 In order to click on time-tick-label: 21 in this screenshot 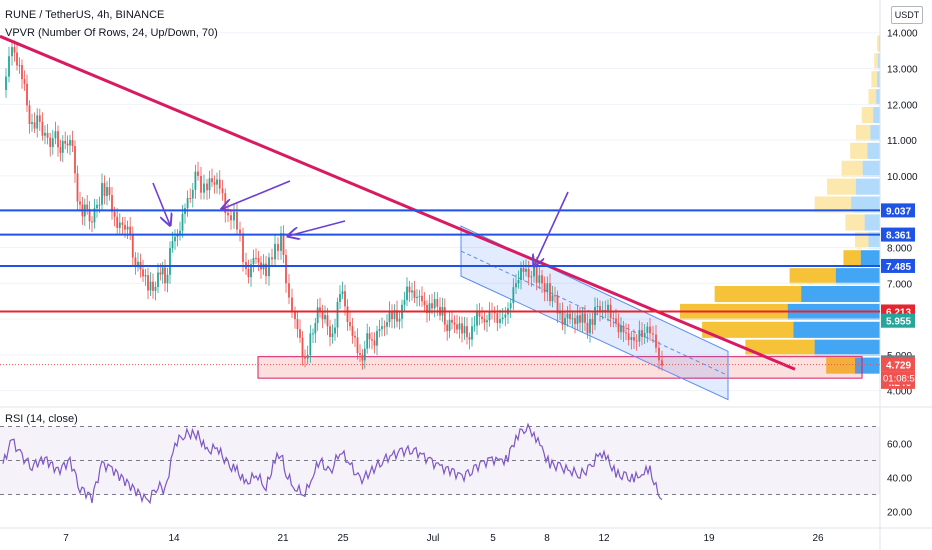, I will do `click(283, 538)`.